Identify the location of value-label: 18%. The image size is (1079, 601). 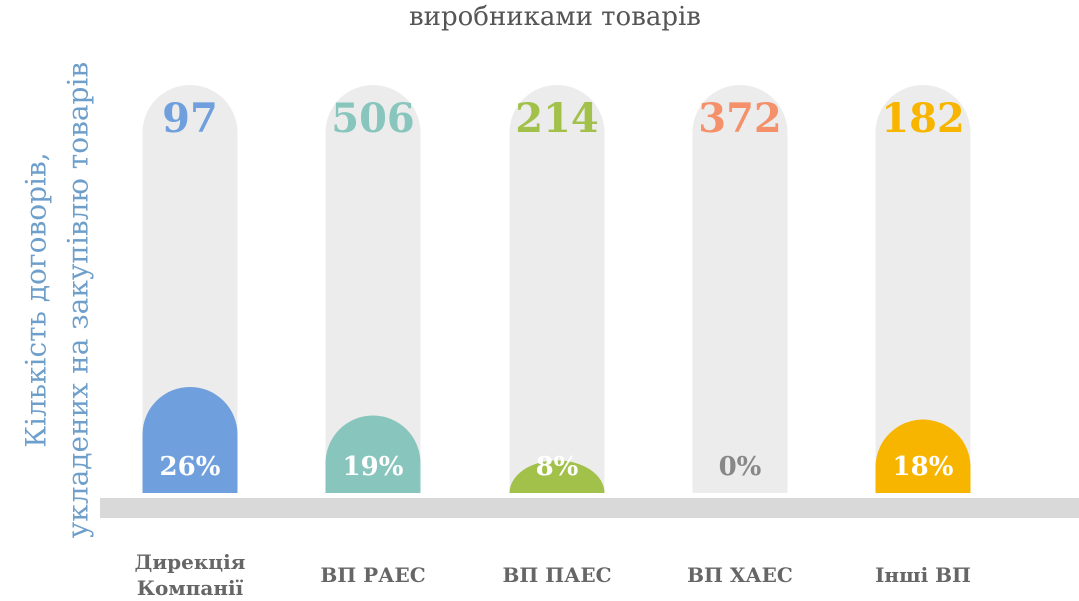
(923, 467).